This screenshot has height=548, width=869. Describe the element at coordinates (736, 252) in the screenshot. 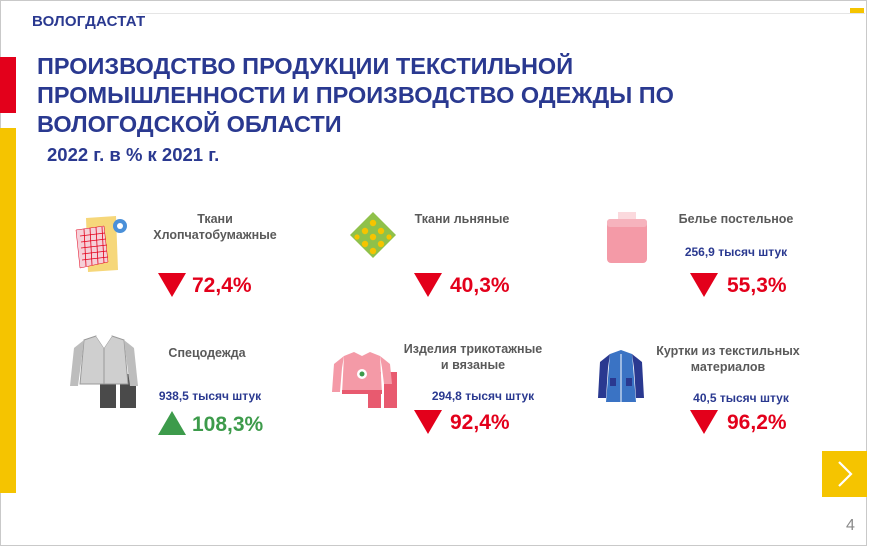

I see `item-units: 256,9 тысяч штук` at that location.